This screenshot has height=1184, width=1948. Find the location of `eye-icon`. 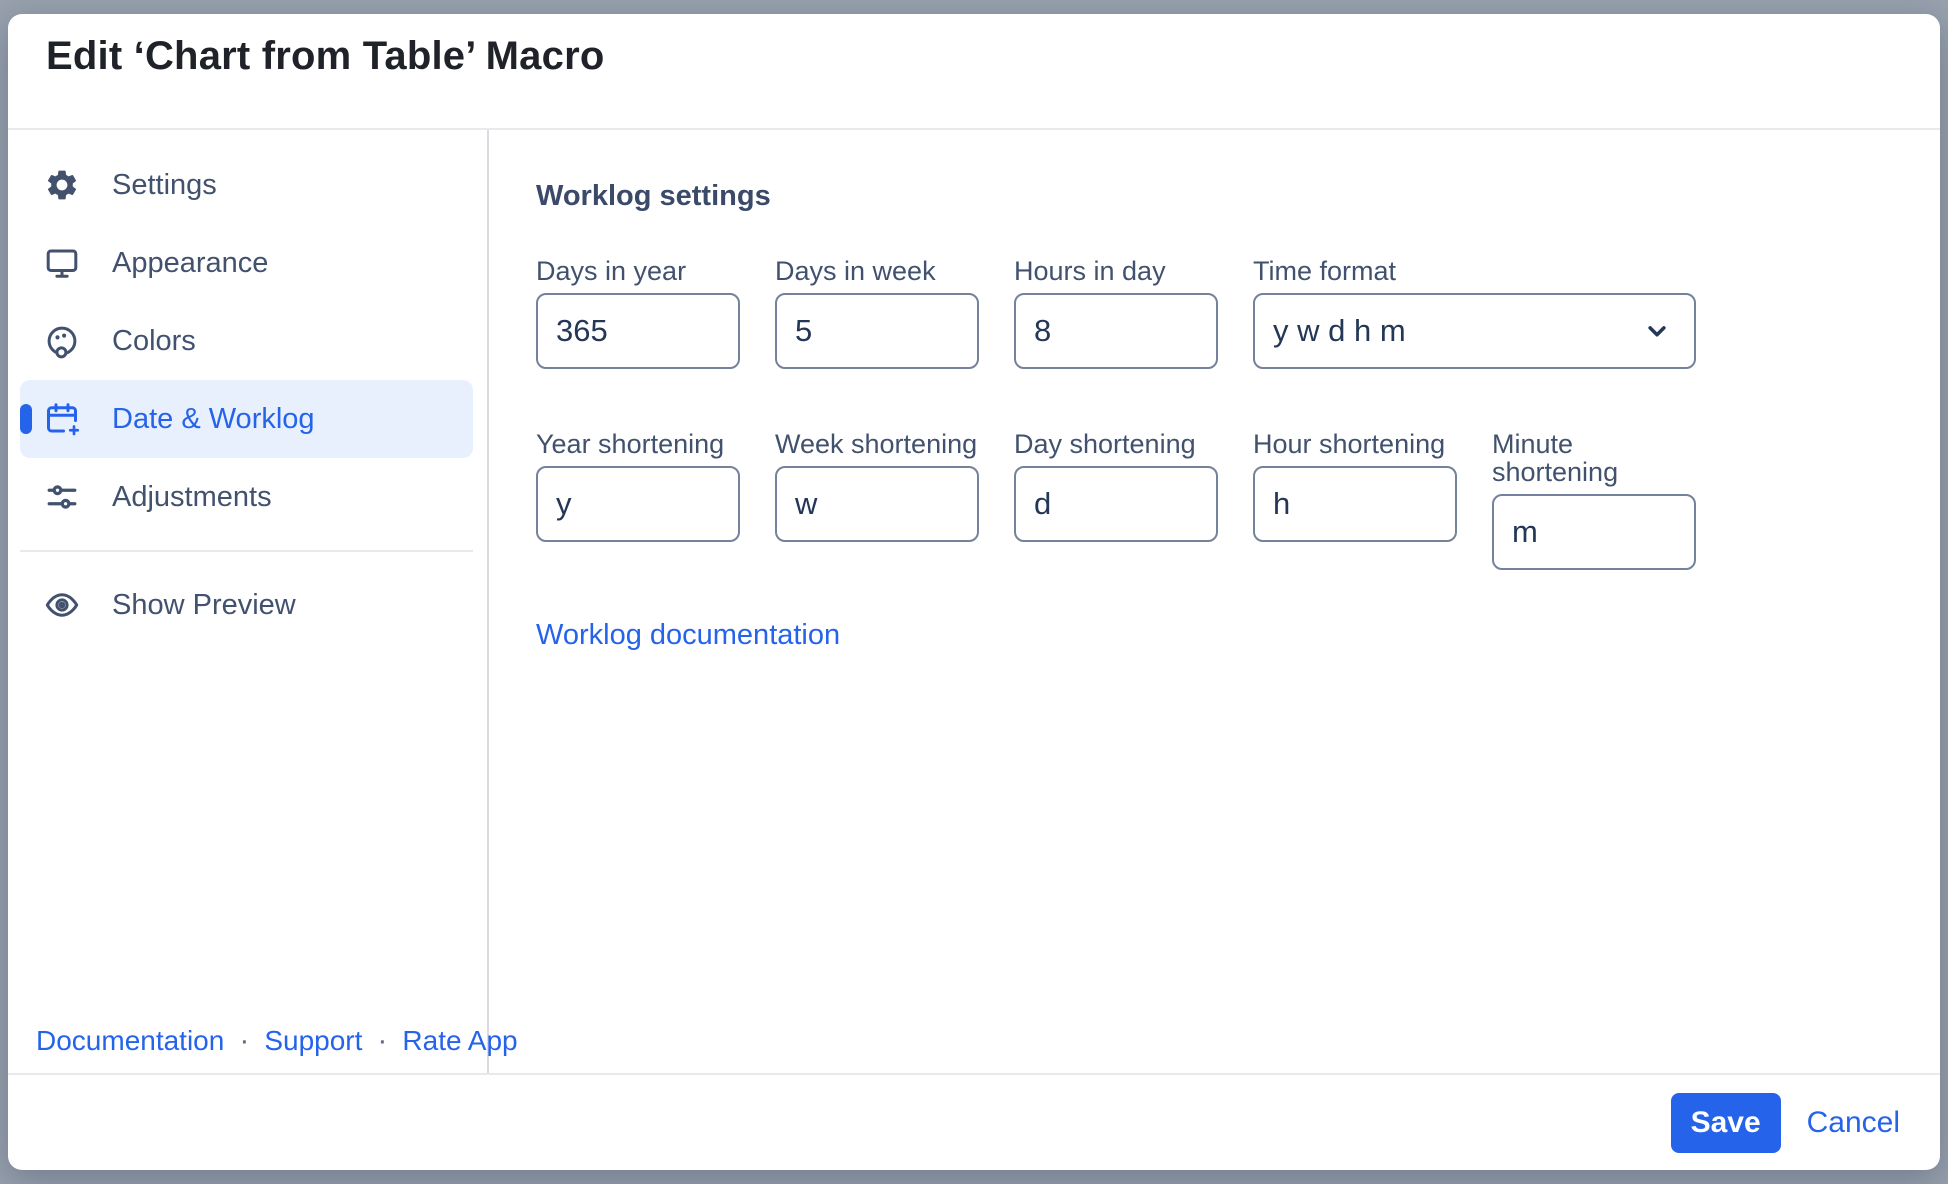

eye-icon is located at coordinates (62, 605).